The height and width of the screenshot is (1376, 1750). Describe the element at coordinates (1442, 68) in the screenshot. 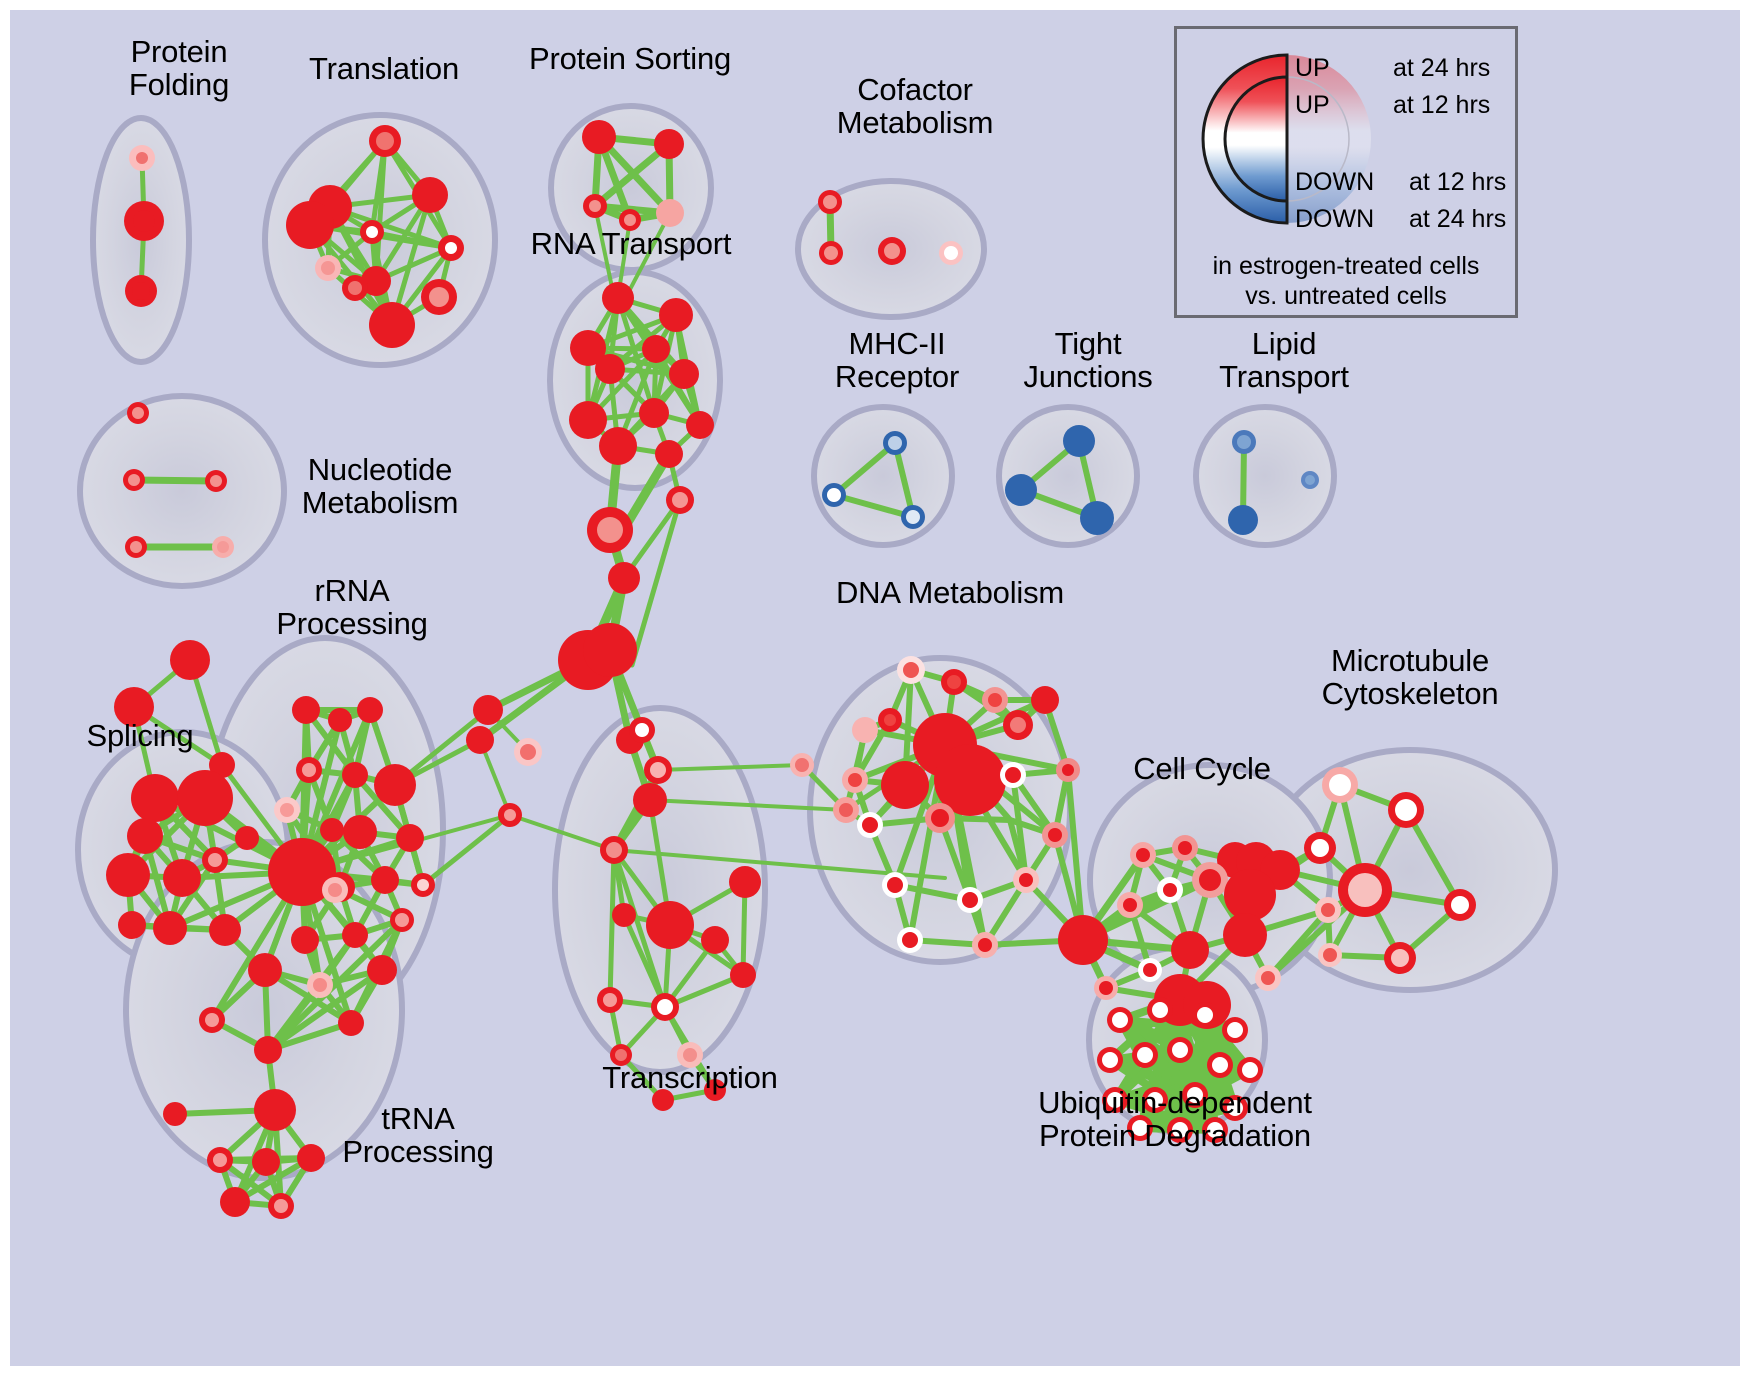

I see `legend-time-up-24: at 24 hrs` at that location.